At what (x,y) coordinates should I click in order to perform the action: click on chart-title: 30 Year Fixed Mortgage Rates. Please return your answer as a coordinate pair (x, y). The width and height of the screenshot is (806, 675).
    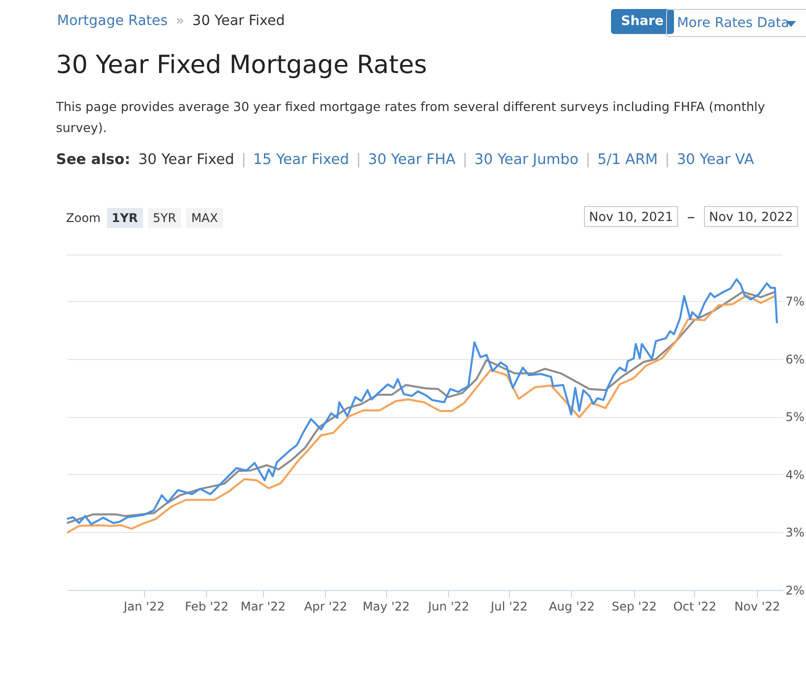
    Looking at the image, I should click on (242, 64).